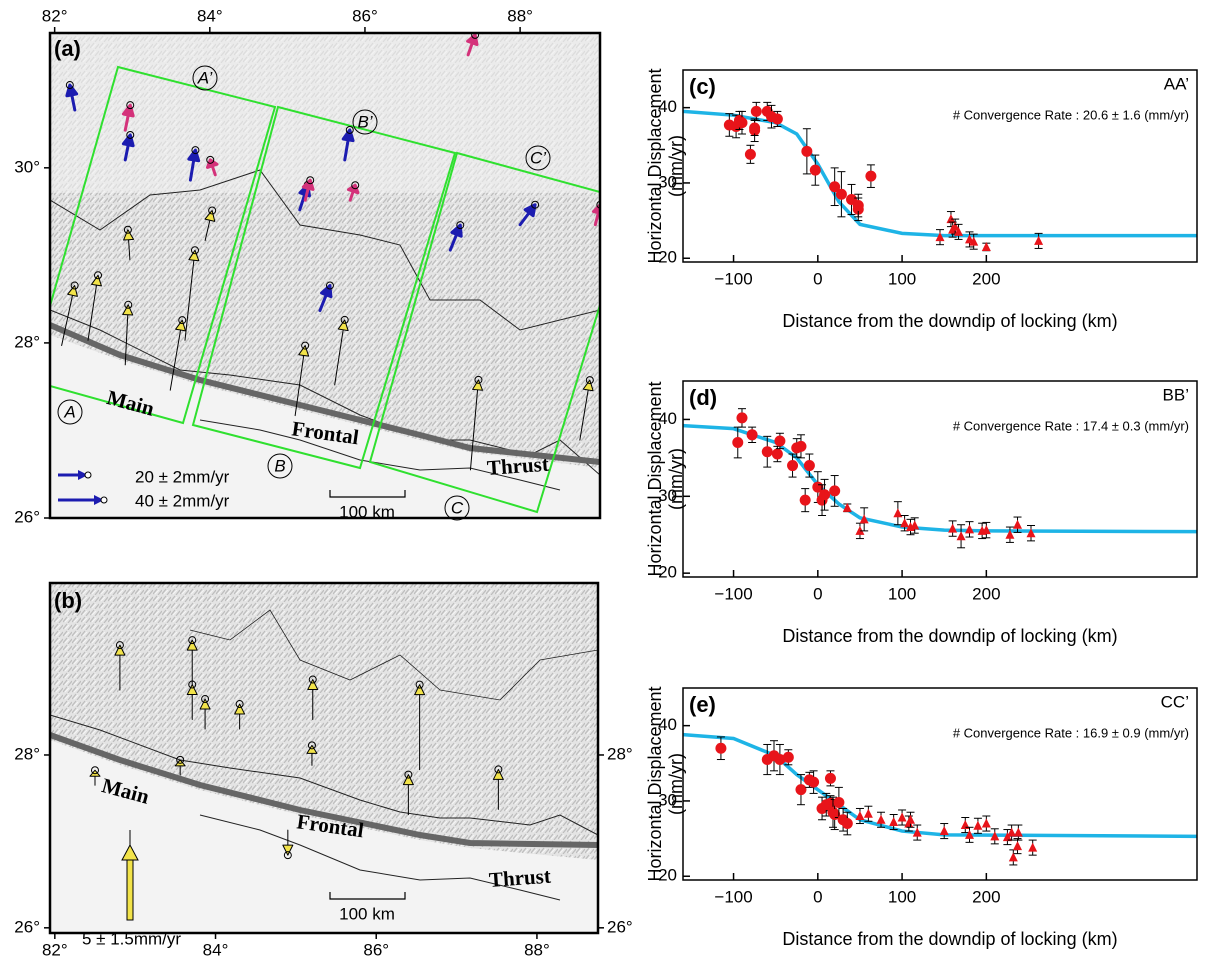 The image size is (1207, 963). Describe the element at coordinates (216, 949) in the screenshot. I see `x-tick-label: 84°` at that location.